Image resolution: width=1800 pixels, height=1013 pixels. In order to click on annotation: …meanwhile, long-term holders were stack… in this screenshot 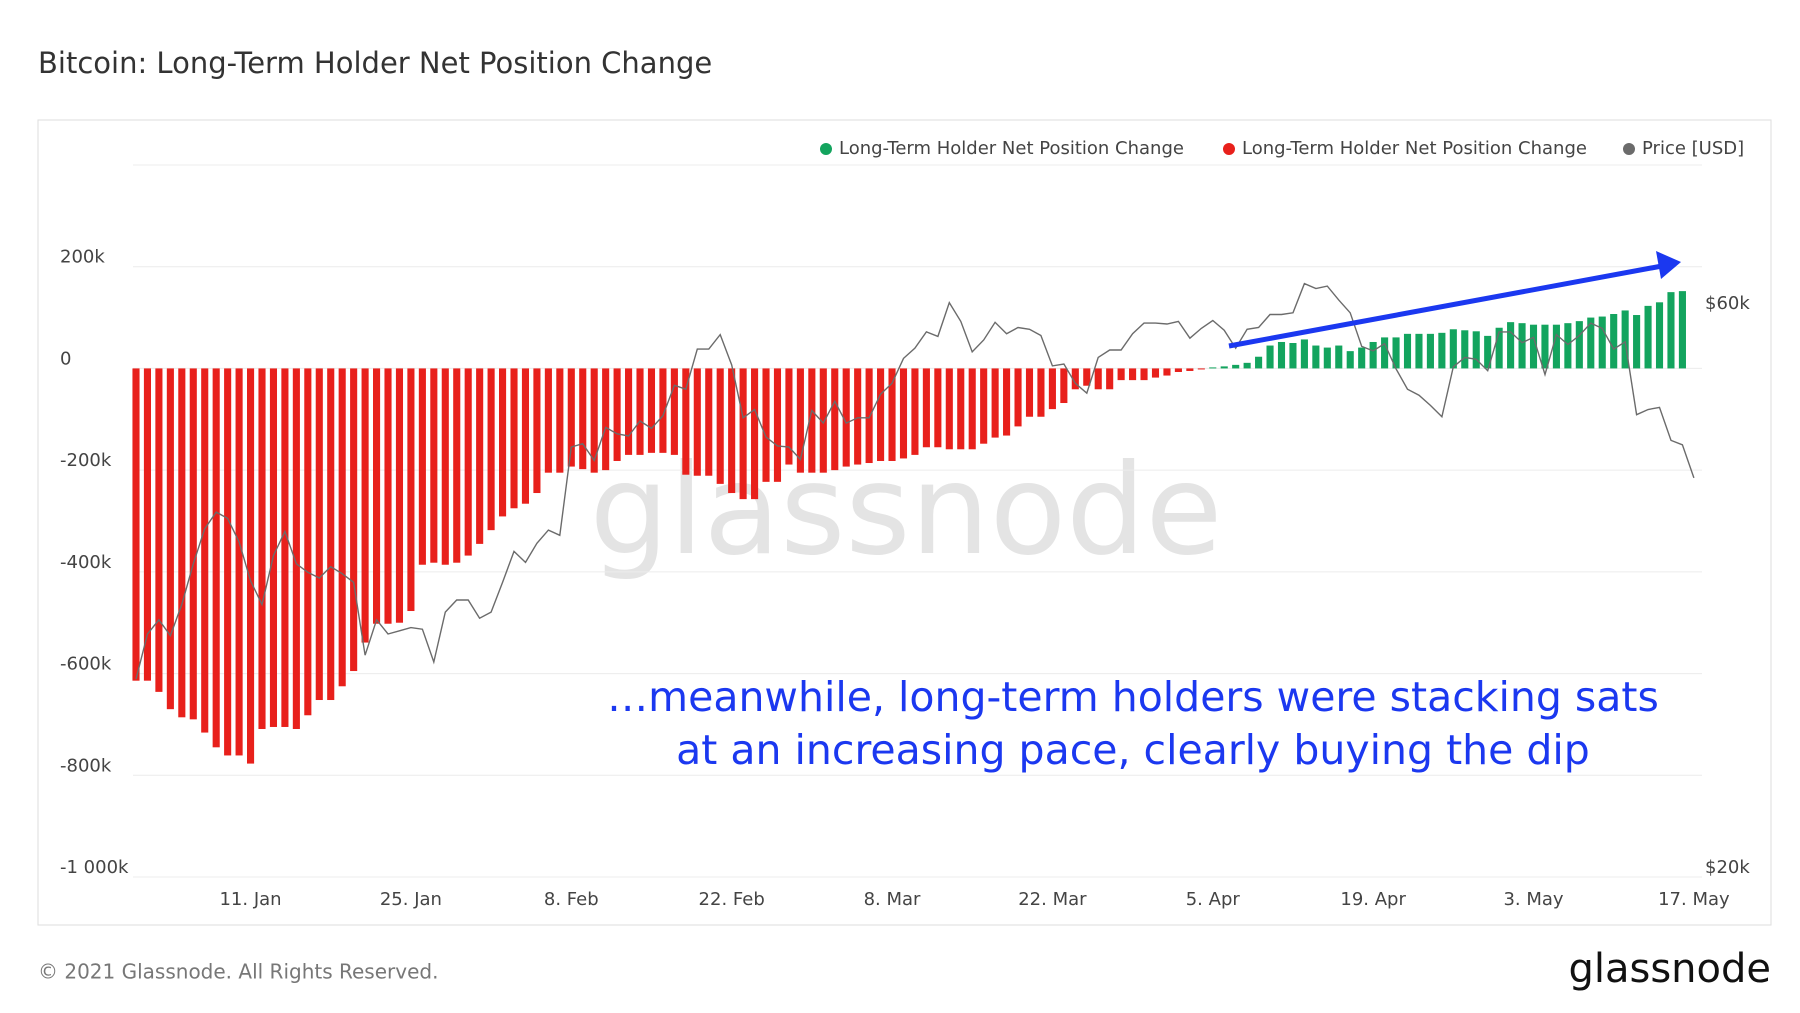, I will do `click(1133, 697)`.